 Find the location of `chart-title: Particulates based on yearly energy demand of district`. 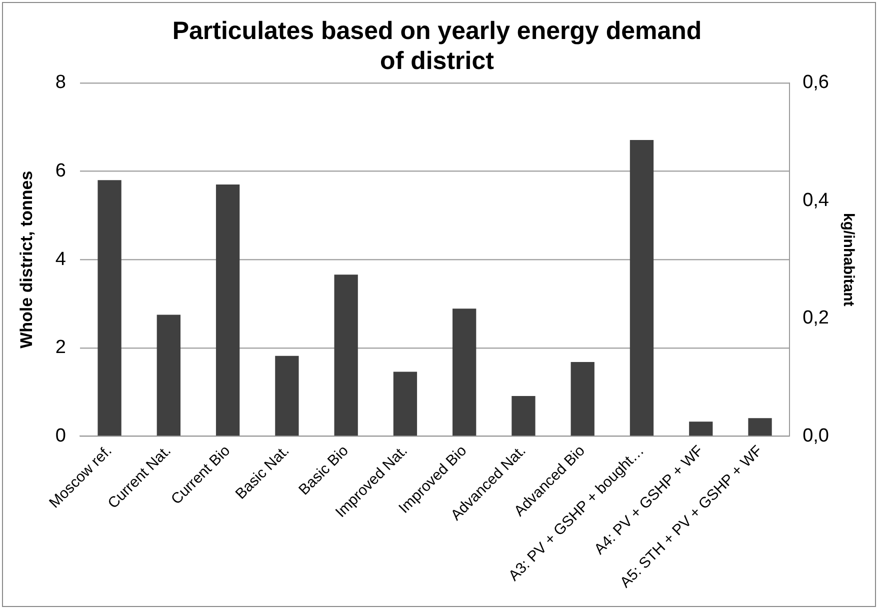

chart-title: Particulates based on yearly energy demand of district is located at coordinates (437, 45).